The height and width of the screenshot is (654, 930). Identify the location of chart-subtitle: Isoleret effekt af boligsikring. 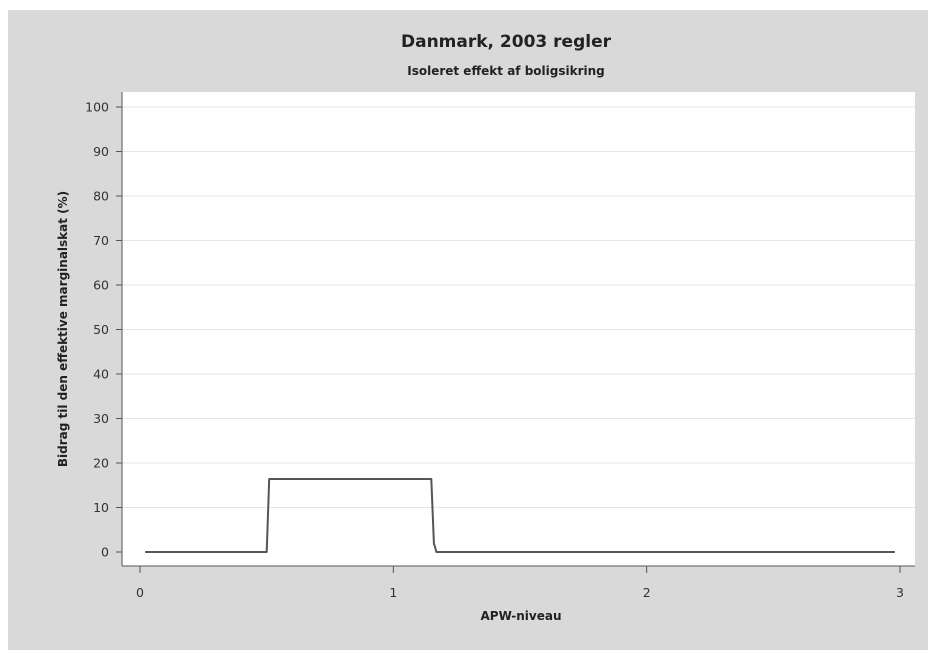
(506, 71).